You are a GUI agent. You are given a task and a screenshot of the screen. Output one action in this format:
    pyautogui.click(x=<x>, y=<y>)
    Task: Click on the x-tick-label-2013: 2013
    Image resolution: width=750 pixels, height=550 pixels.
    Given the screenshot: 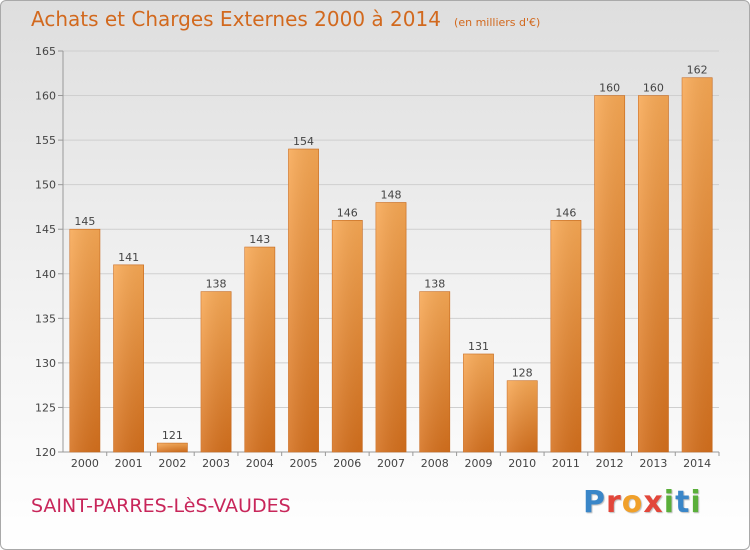 What is the action you would take?
    pyautogui.click(x=653, y=463)
    